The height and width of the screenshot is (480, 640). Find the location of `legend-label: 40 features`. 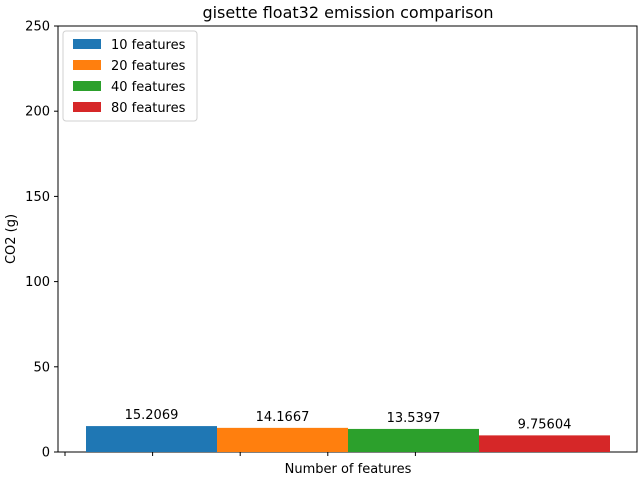

legend-label: 40 features is located at coordinates (148, 87).